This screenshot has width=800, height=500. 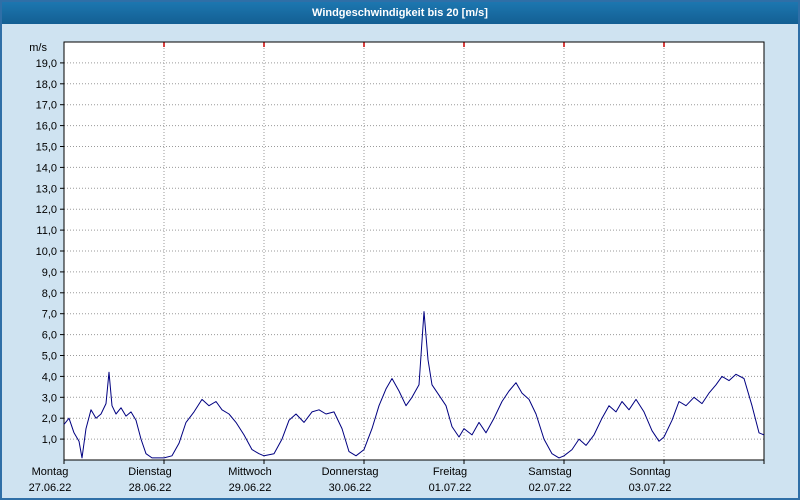 What do you see at coordinates (49, 419) in the screenshot?
I see `y-tick-label: 2,0` at bounding box center [49, 419].